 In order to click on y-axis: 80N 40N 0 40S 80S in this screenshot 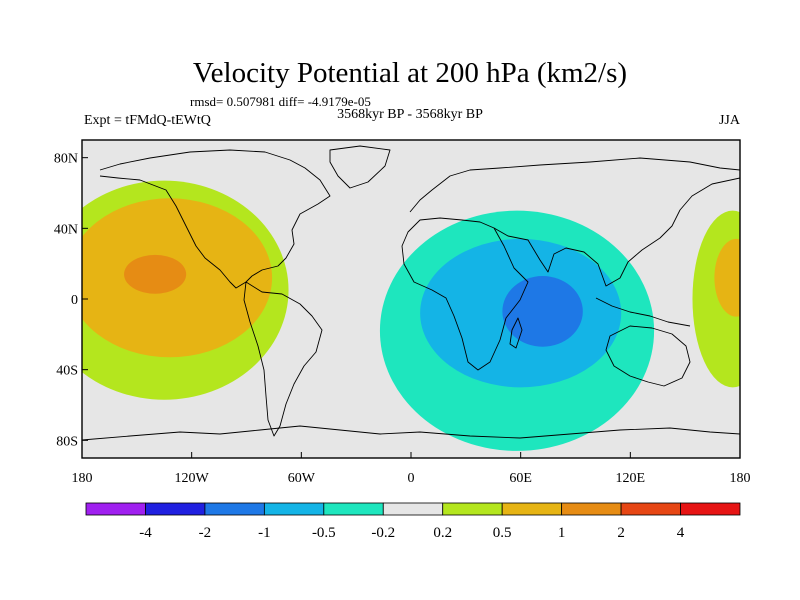, I will do `click(71, 300)`.